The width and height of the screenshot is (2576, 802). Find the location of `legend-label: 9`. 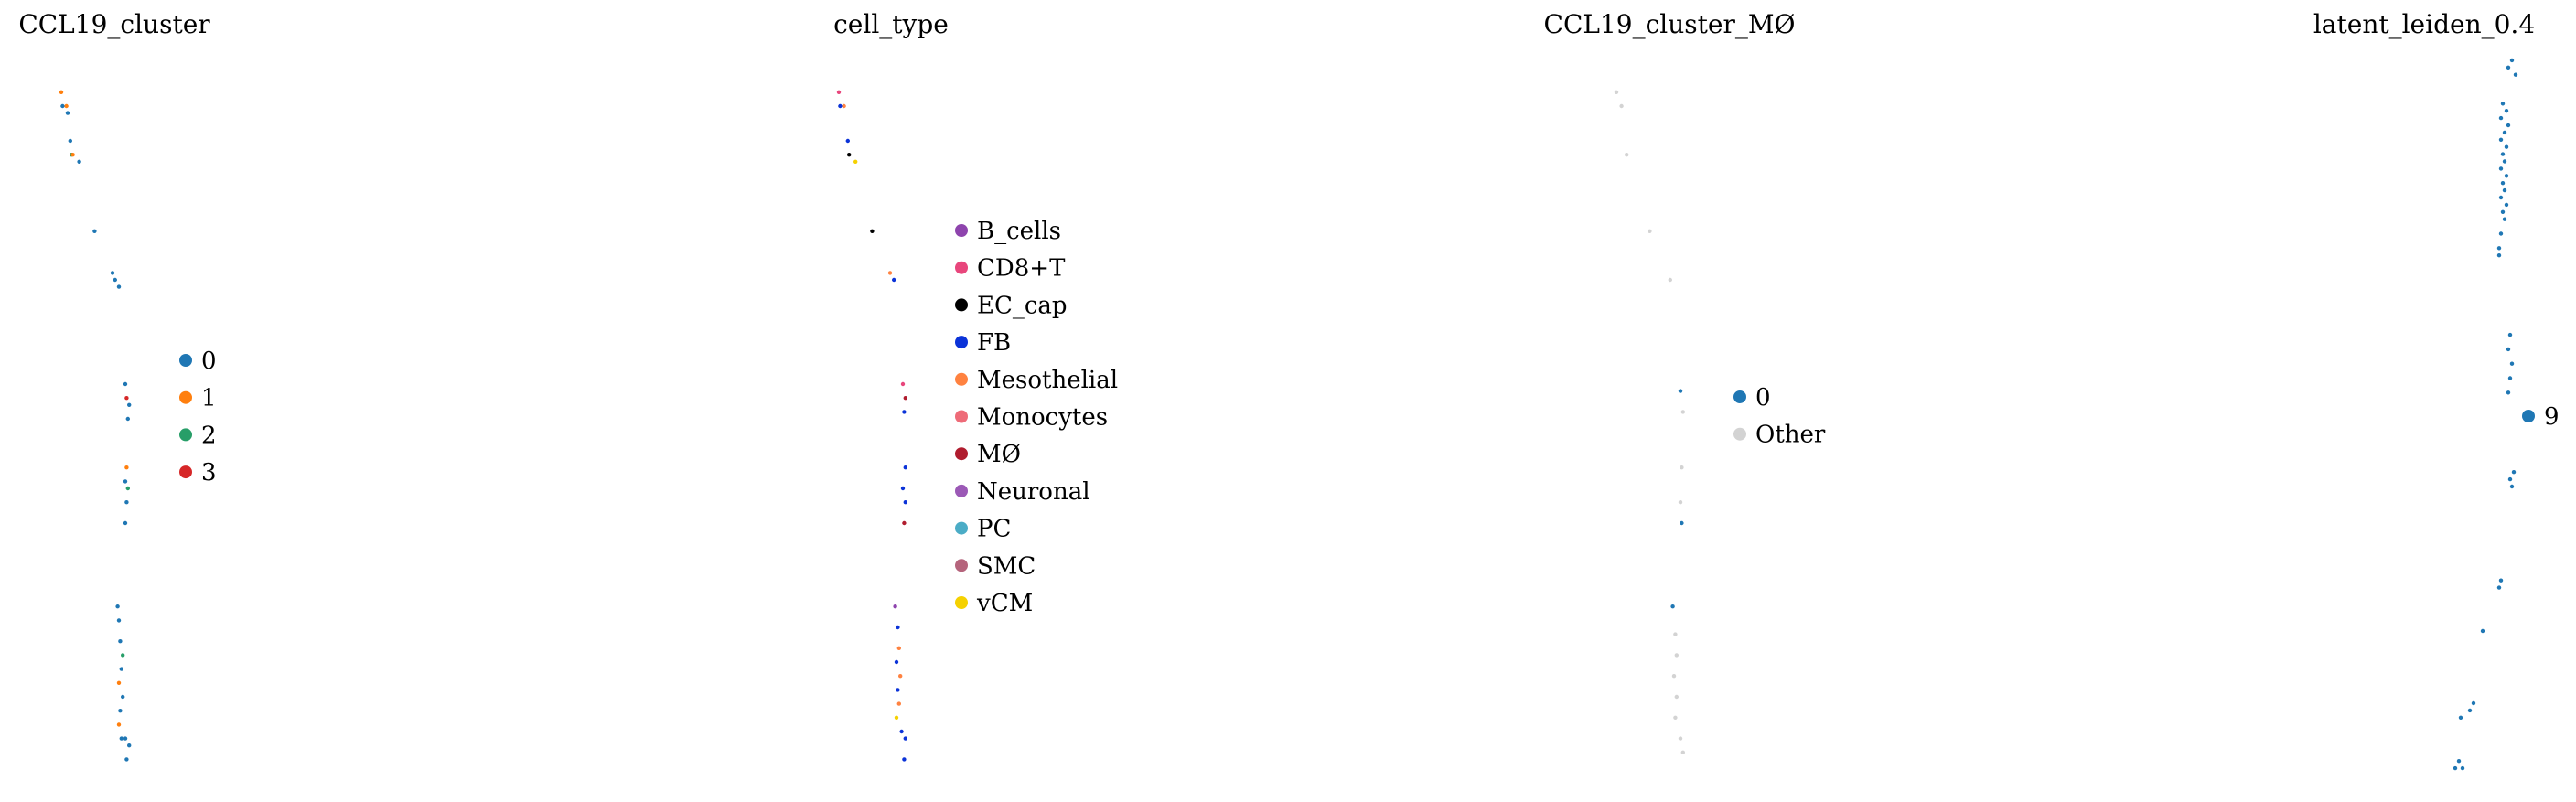

legend-label: 9 is located at coordinates (2552, 417).